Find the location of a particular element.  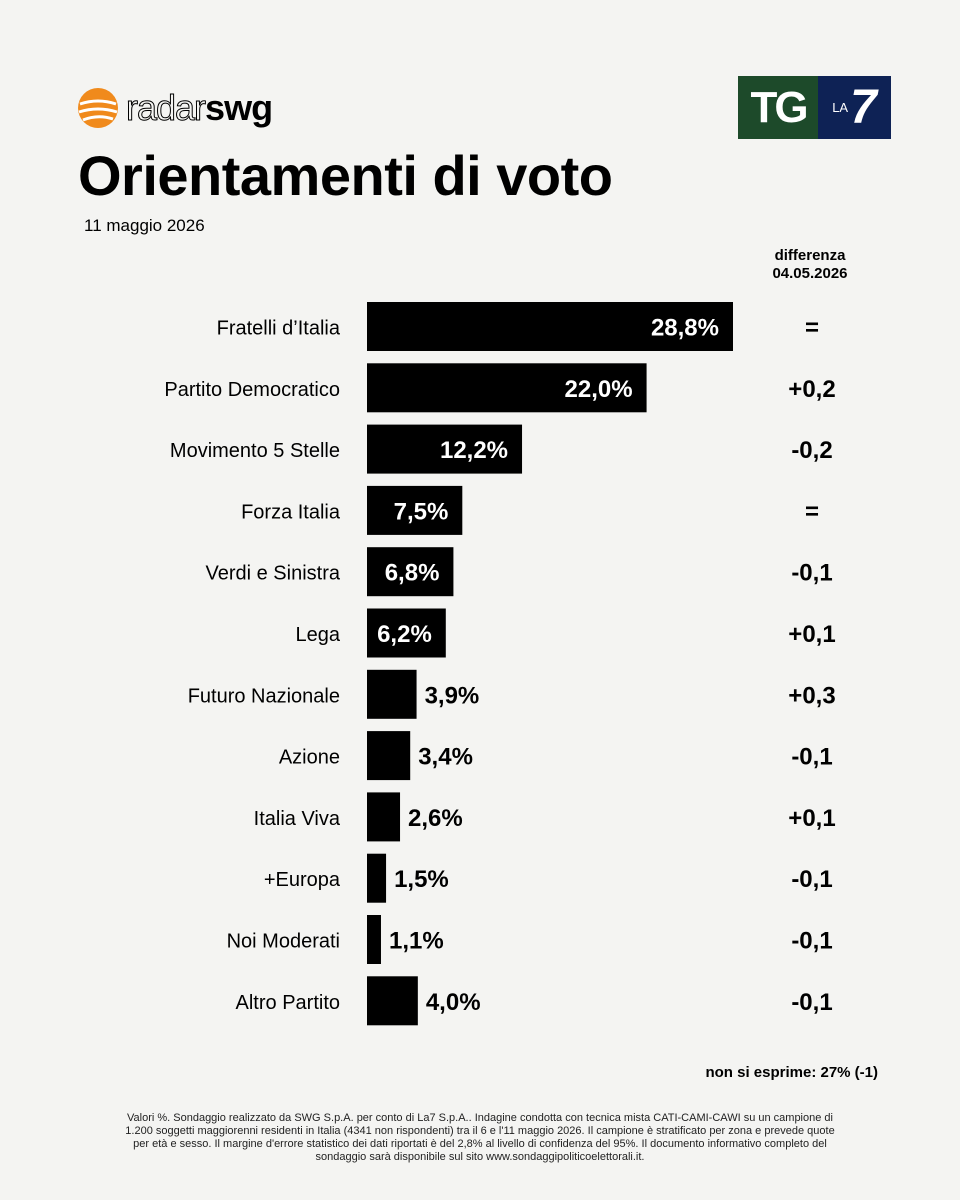

bar-value-label: 3,4% is located at coordinates (445, 757).